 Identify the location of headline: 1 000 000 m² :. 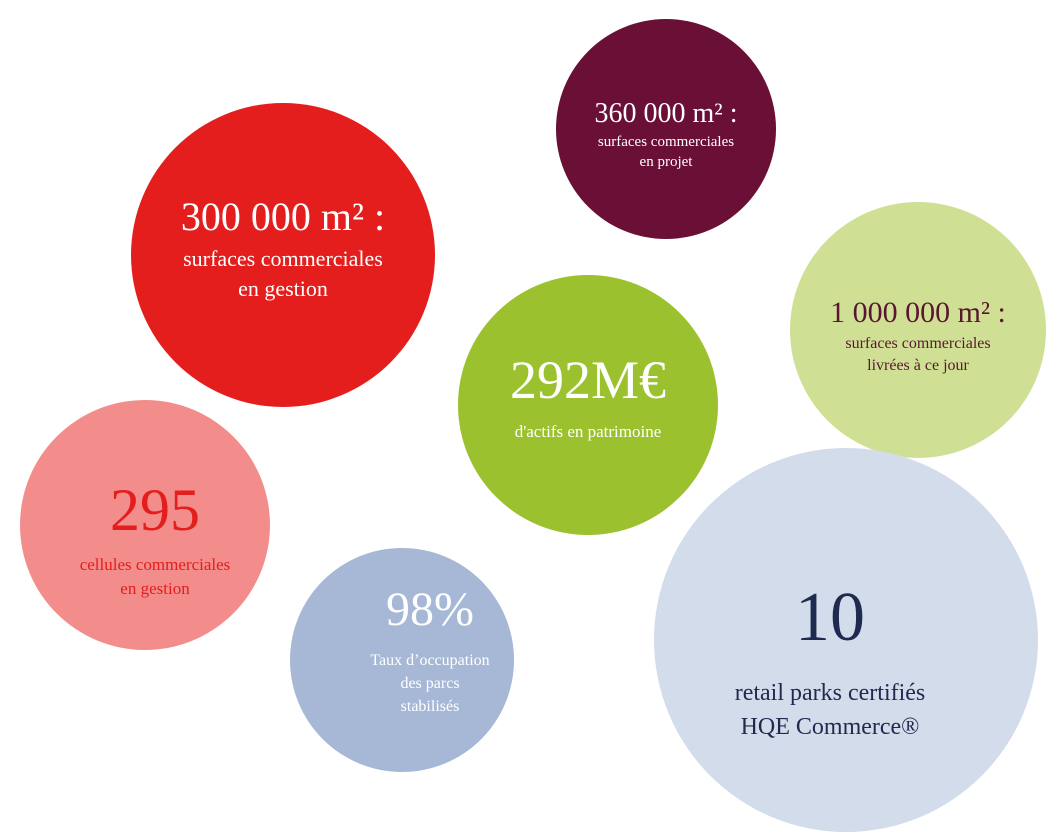
(918, 312).